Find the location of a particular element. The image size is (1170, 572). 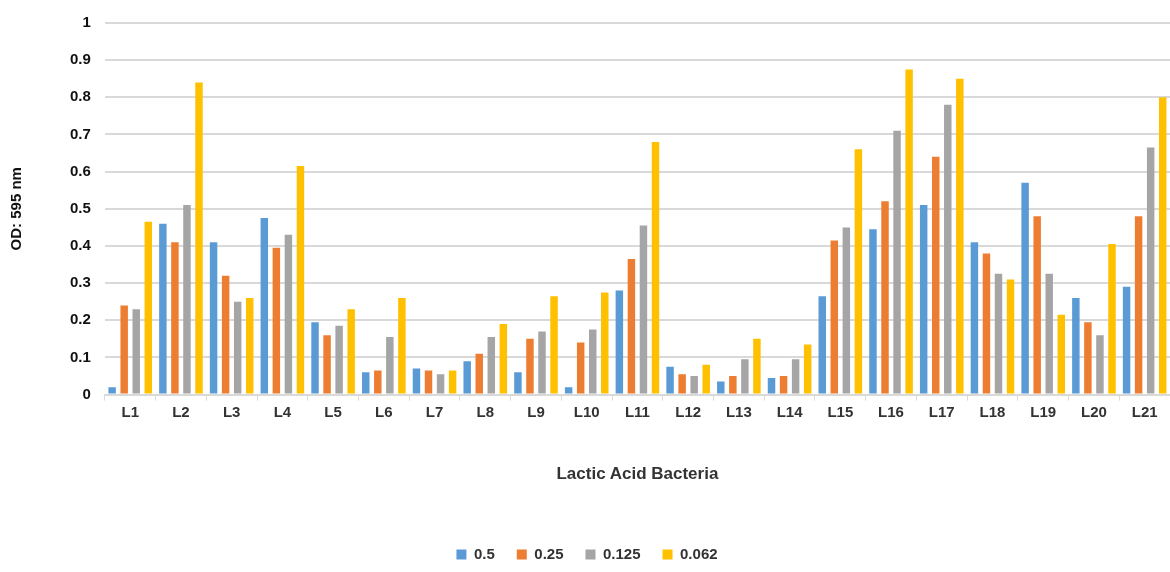

y-tick-label: 0.1 is located at coordinates (80, 356).